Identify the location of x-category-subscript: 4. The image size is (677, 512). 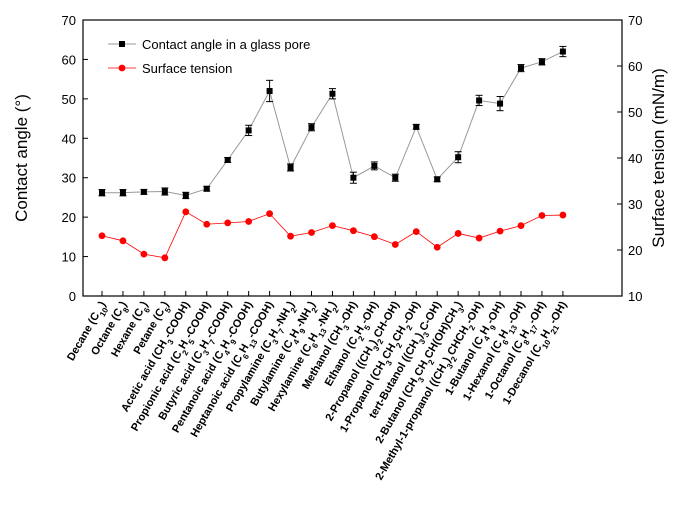
(296, 341).